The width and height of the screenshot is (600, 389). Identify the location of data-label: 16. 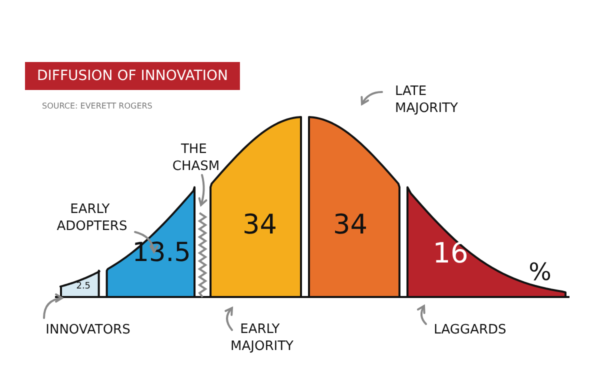
(450, 253).